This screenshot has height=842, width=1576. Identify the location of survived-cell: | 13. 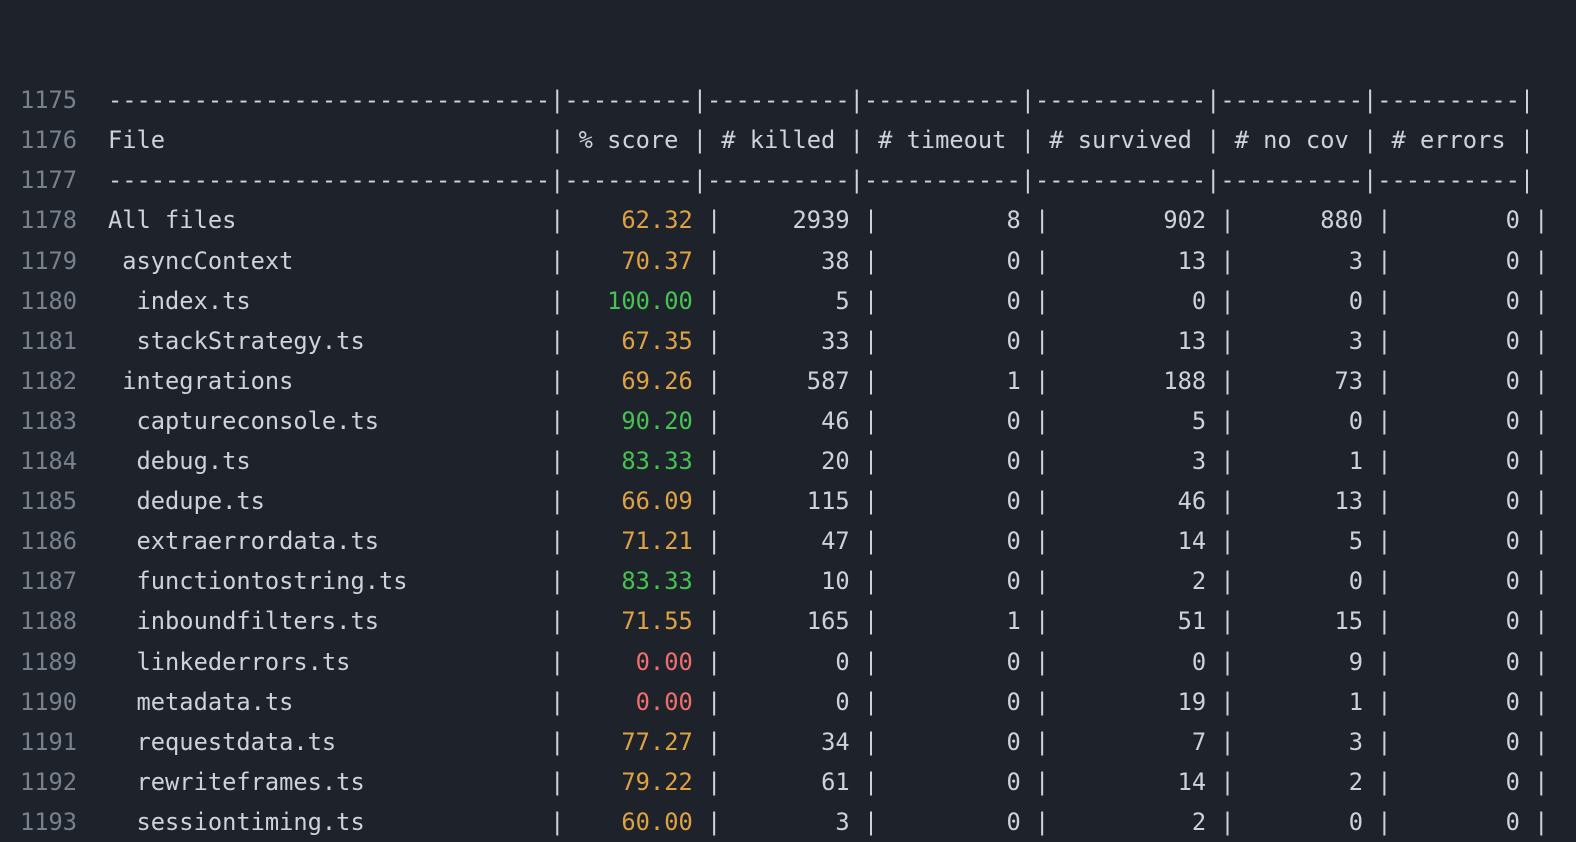
(1128, 340).